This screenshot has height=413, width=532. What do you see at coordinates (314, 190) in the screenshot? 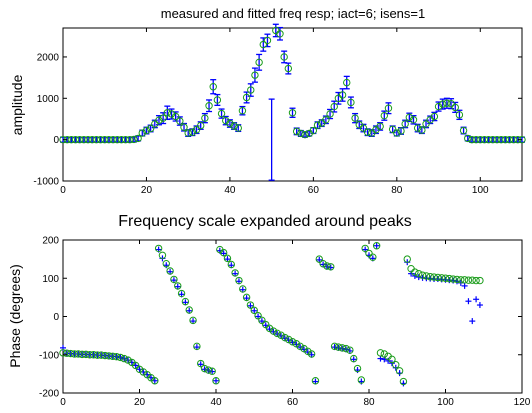
I see `amplitude-x-tick-label: 60` at bounding box center [314, 190].